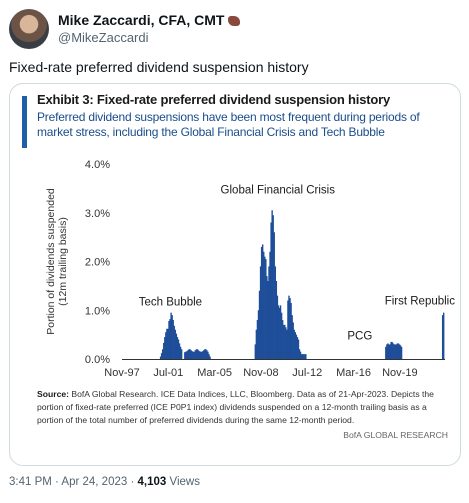  Describe the element at coordinates (103, 37) in the screenshot. I see `author-handle: @MikeZaccardi` at that location.